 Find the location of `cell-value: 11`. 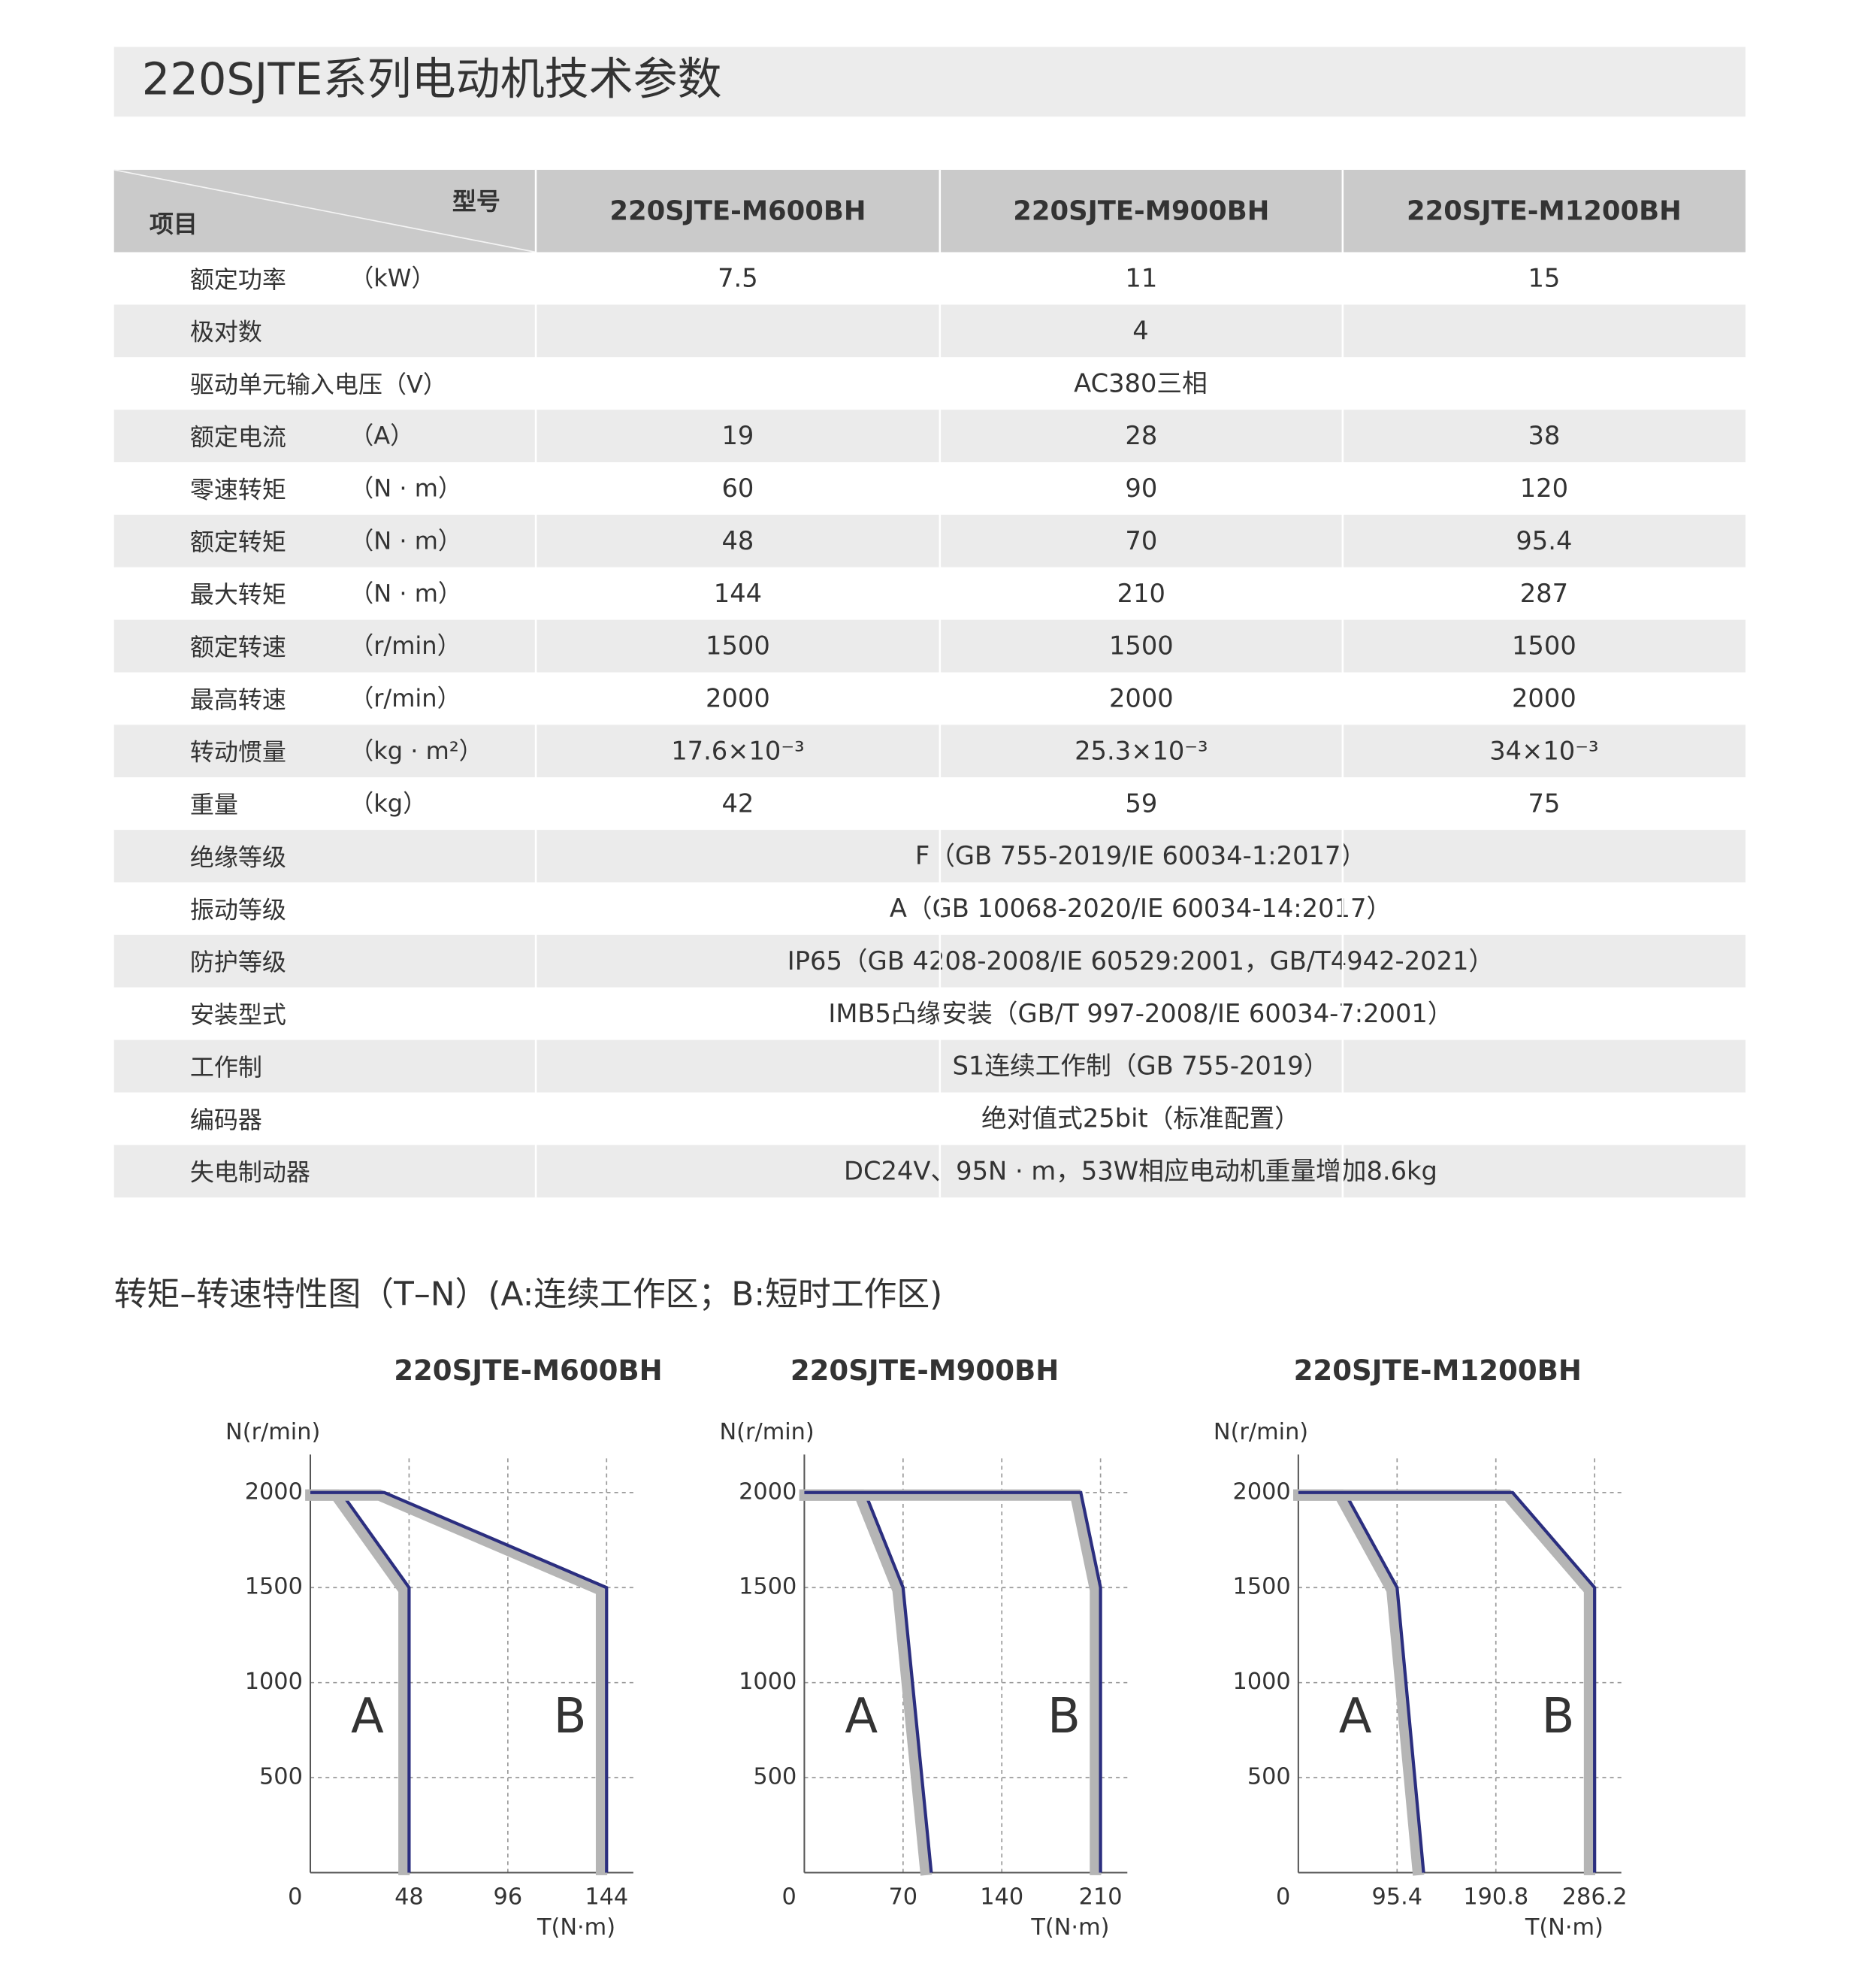

cell-value: 11 is located at coordinates (1141, 279).